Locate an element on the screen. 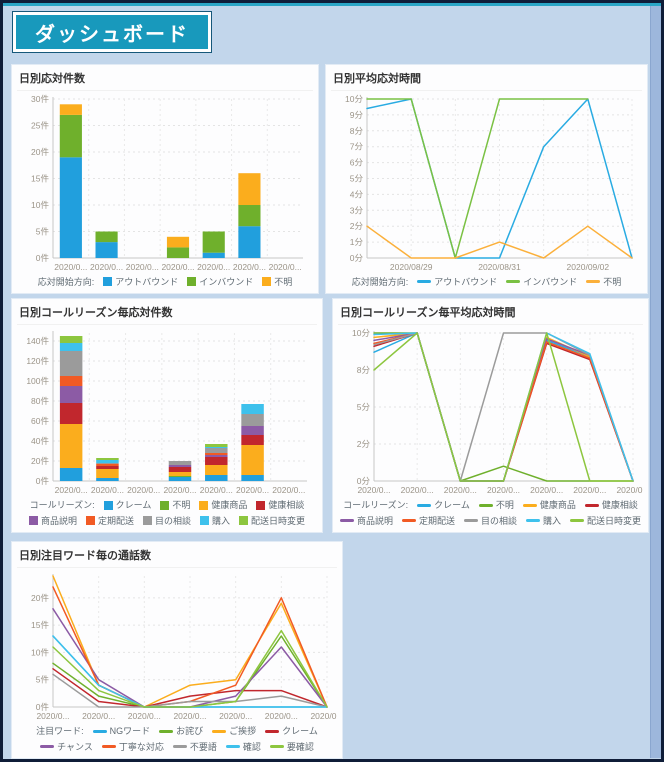 Image resolution: width=664 pixels, height=762 pixels. svg-text: 10件 is located at coordinates (40, 652).